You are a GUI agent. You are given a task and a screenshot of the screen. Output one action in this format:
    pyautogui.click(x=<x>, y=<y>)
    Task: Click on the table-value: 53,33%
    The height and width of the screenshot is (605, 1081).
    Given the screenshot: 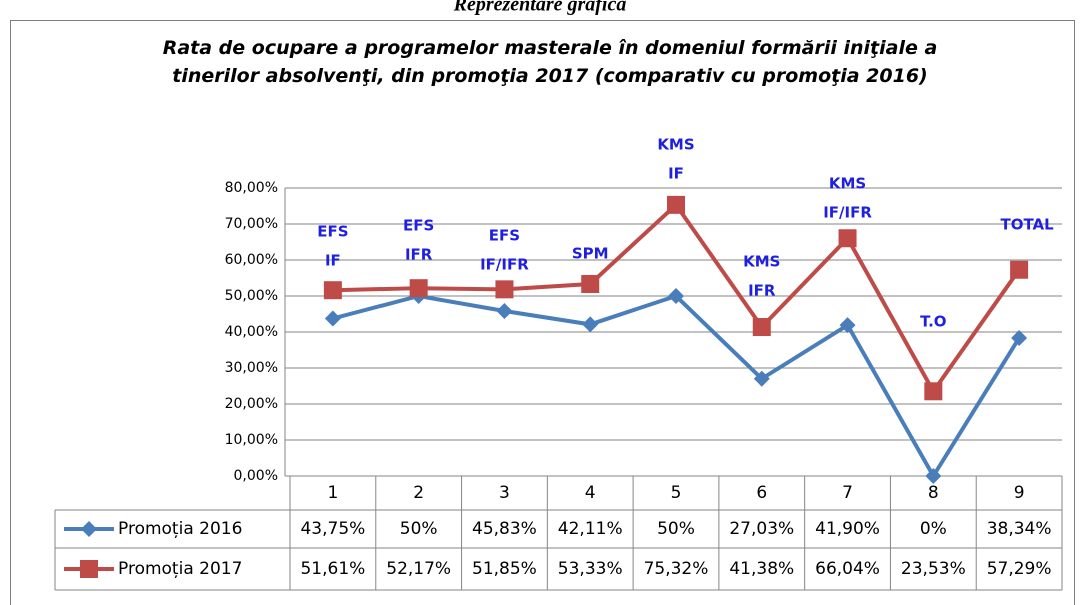 What is the action you would take?
    pyautogui.click(x=590, y=569)
    